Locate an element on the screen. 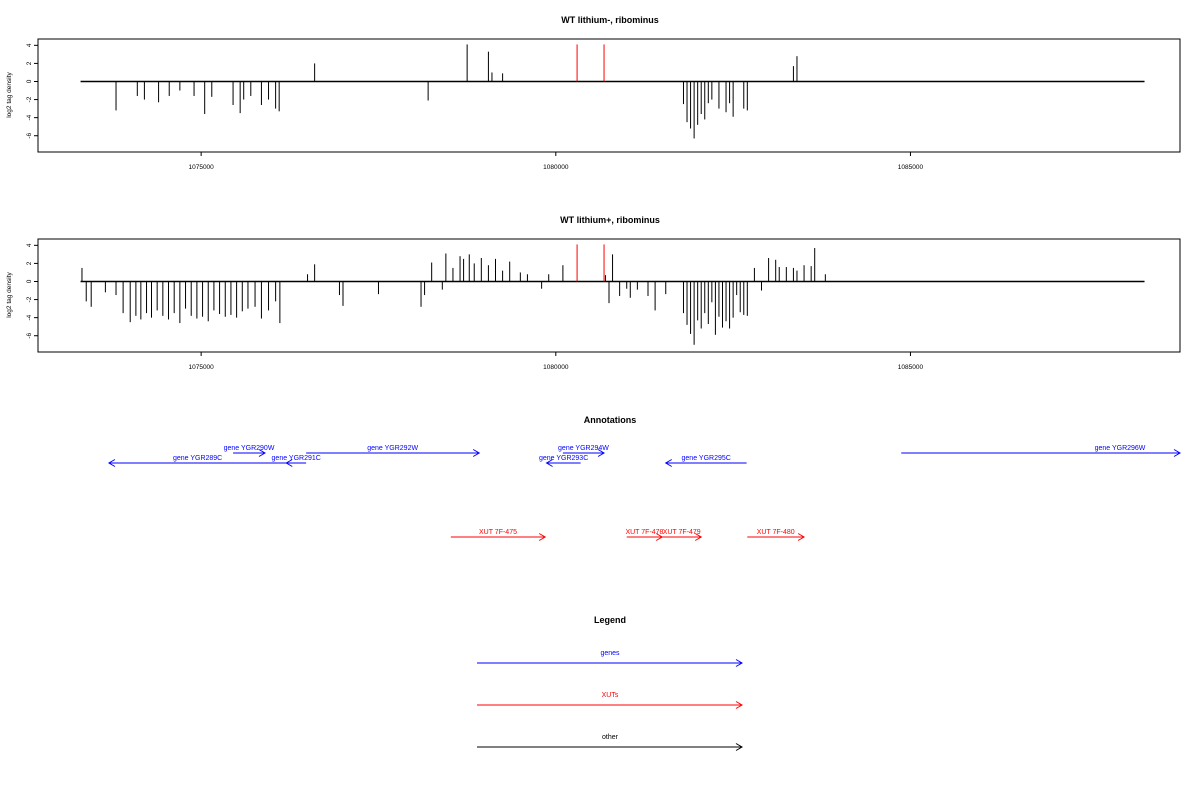 Image resolution: width=1200 pixels, height=800 pixels. gene-label: gene YGR289C is located at coordinates (197, 458).